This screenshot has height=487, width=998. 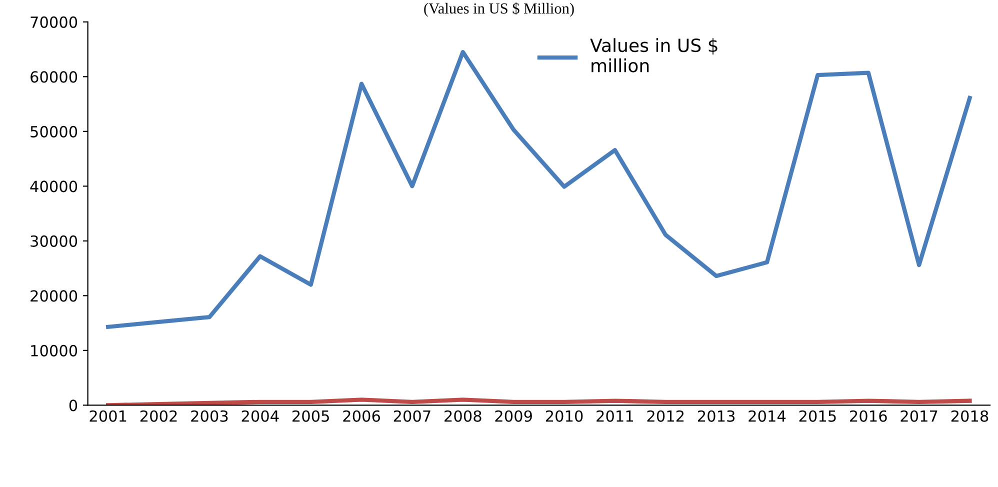 What do you see at coordinates (310, 416) in the screenshot?
I see `x-tick-label: 2005` at bounding box center [310, 416].